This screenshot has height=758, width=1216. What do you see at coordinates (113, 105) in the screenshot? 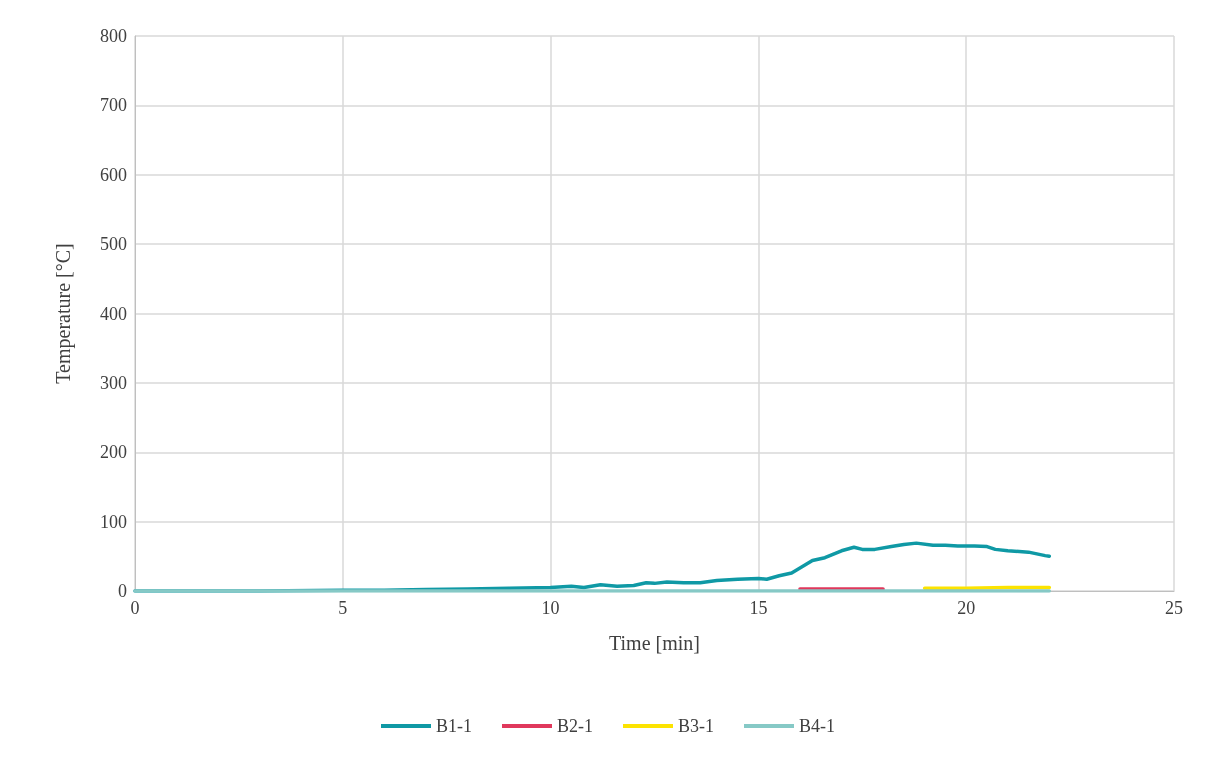
I see `y-tick-label: 700` at bounding box center [113, 105].